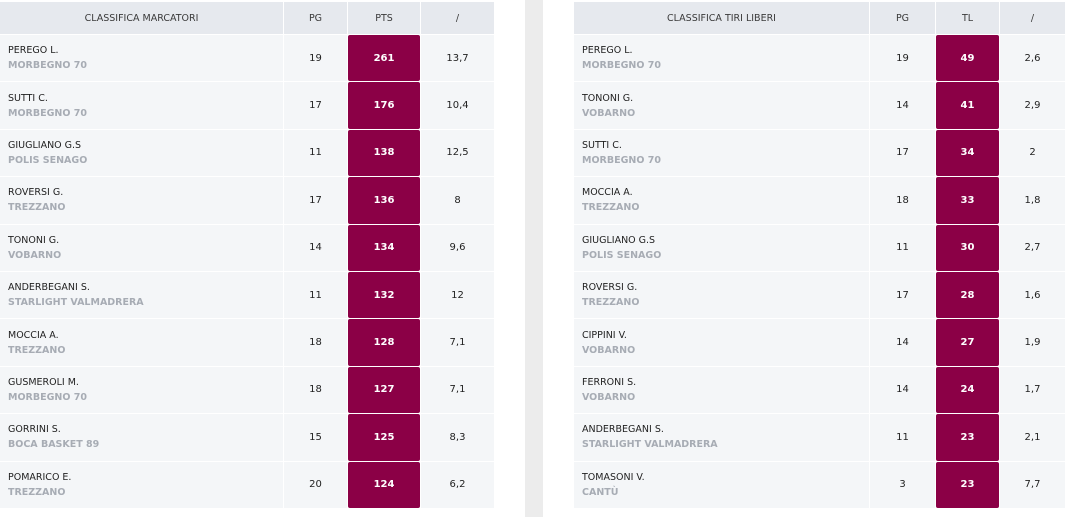 This screenshot has height=517, width=1069. What do you see at coordinates (457, 295) in the screenshot?
I see `average-cell: 12` at bounding box center [457, 295].